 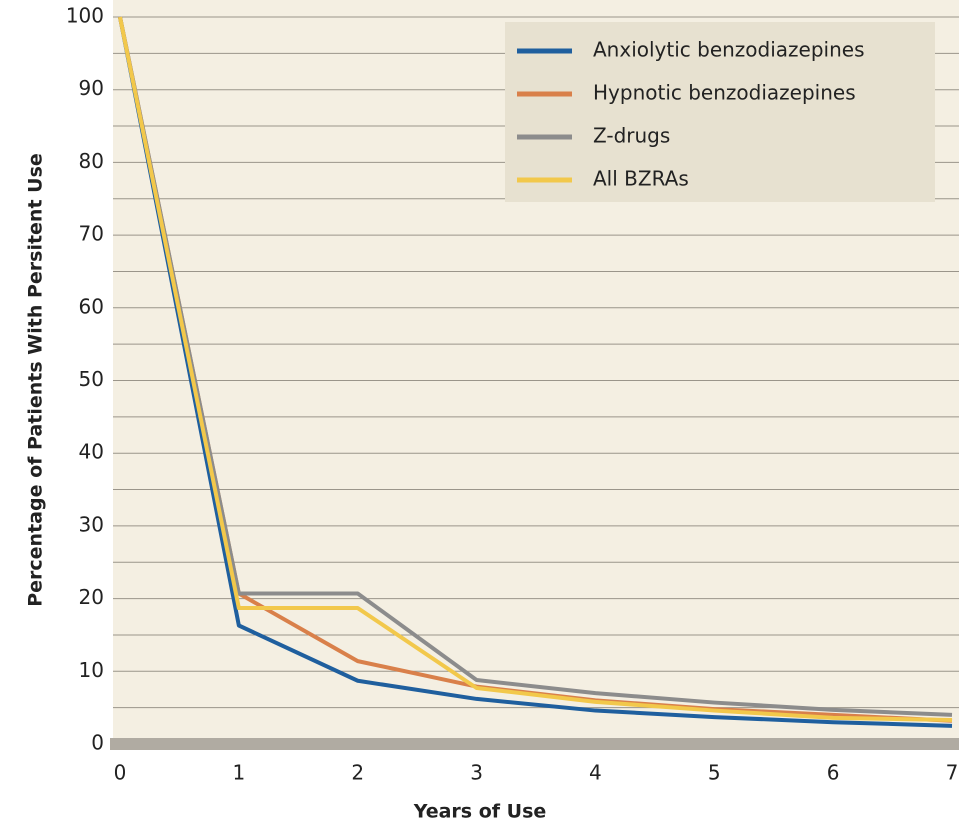 I want to click on y-tick-label: 70, so click(x=91, y=234).